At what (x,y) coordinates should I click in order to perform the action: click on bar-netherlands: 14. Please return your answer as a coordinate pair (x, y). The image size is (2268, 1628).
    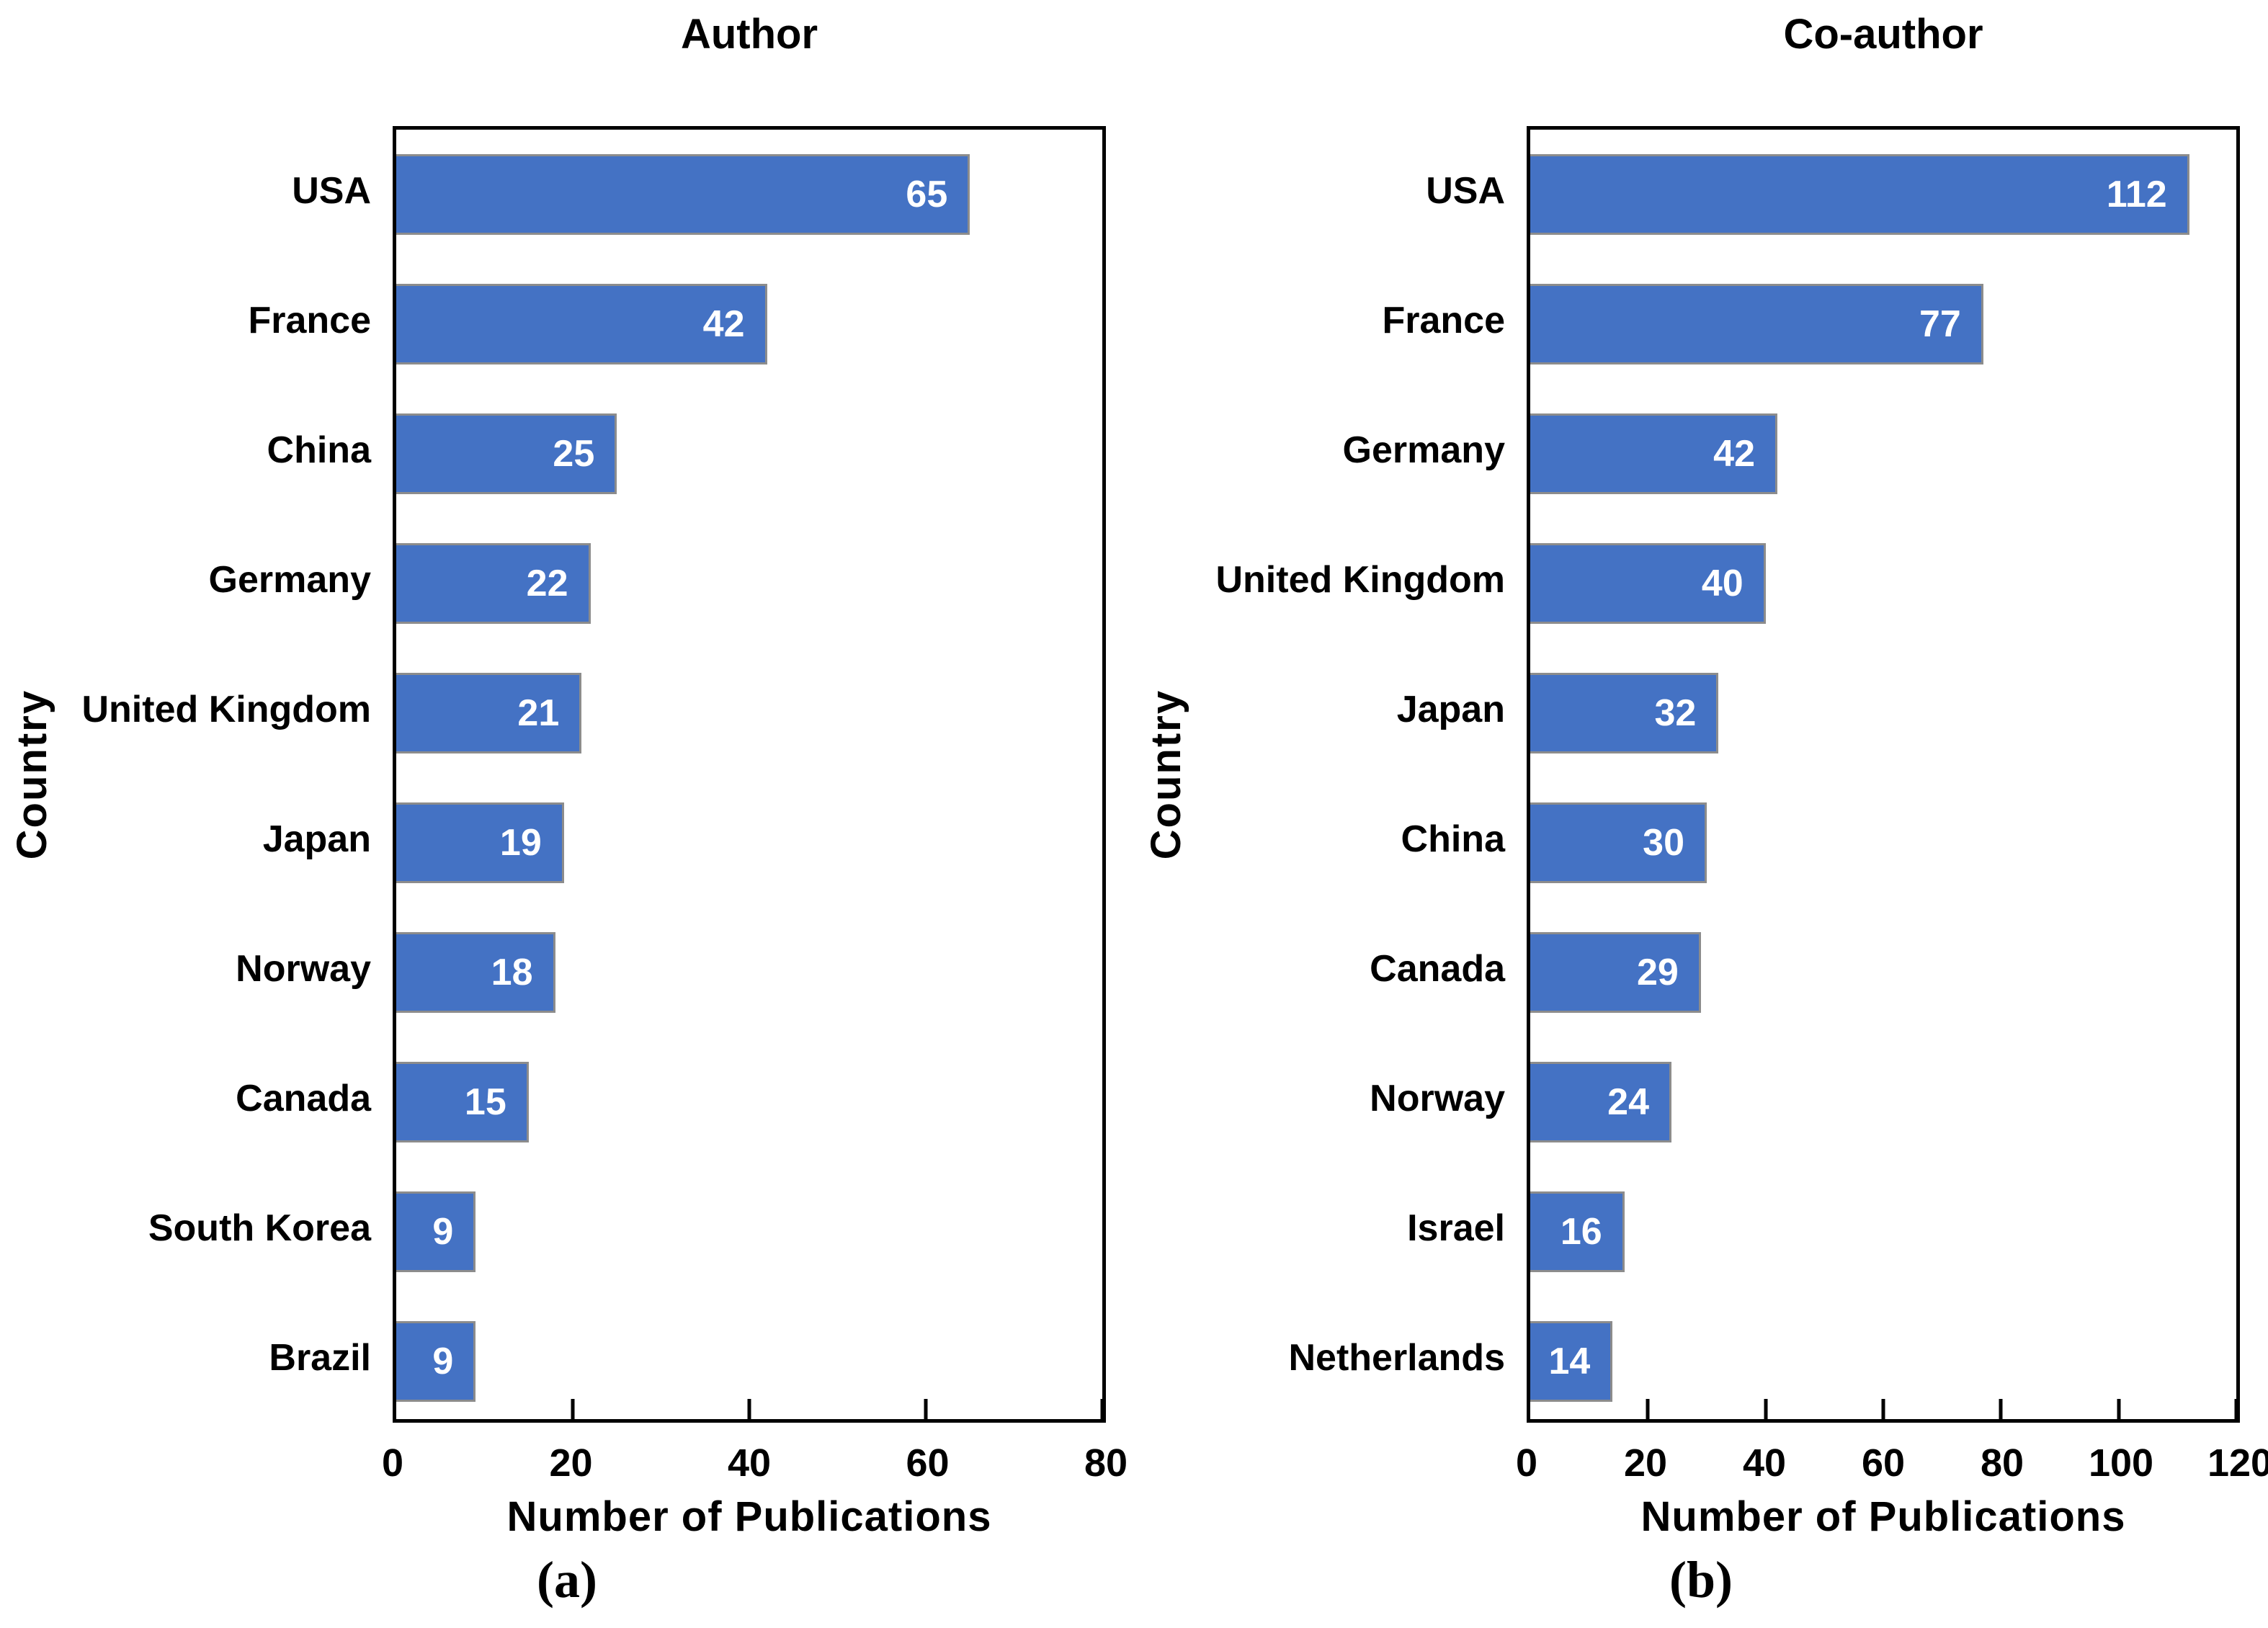
    Looking at the image, I should click on (1571, 1361).